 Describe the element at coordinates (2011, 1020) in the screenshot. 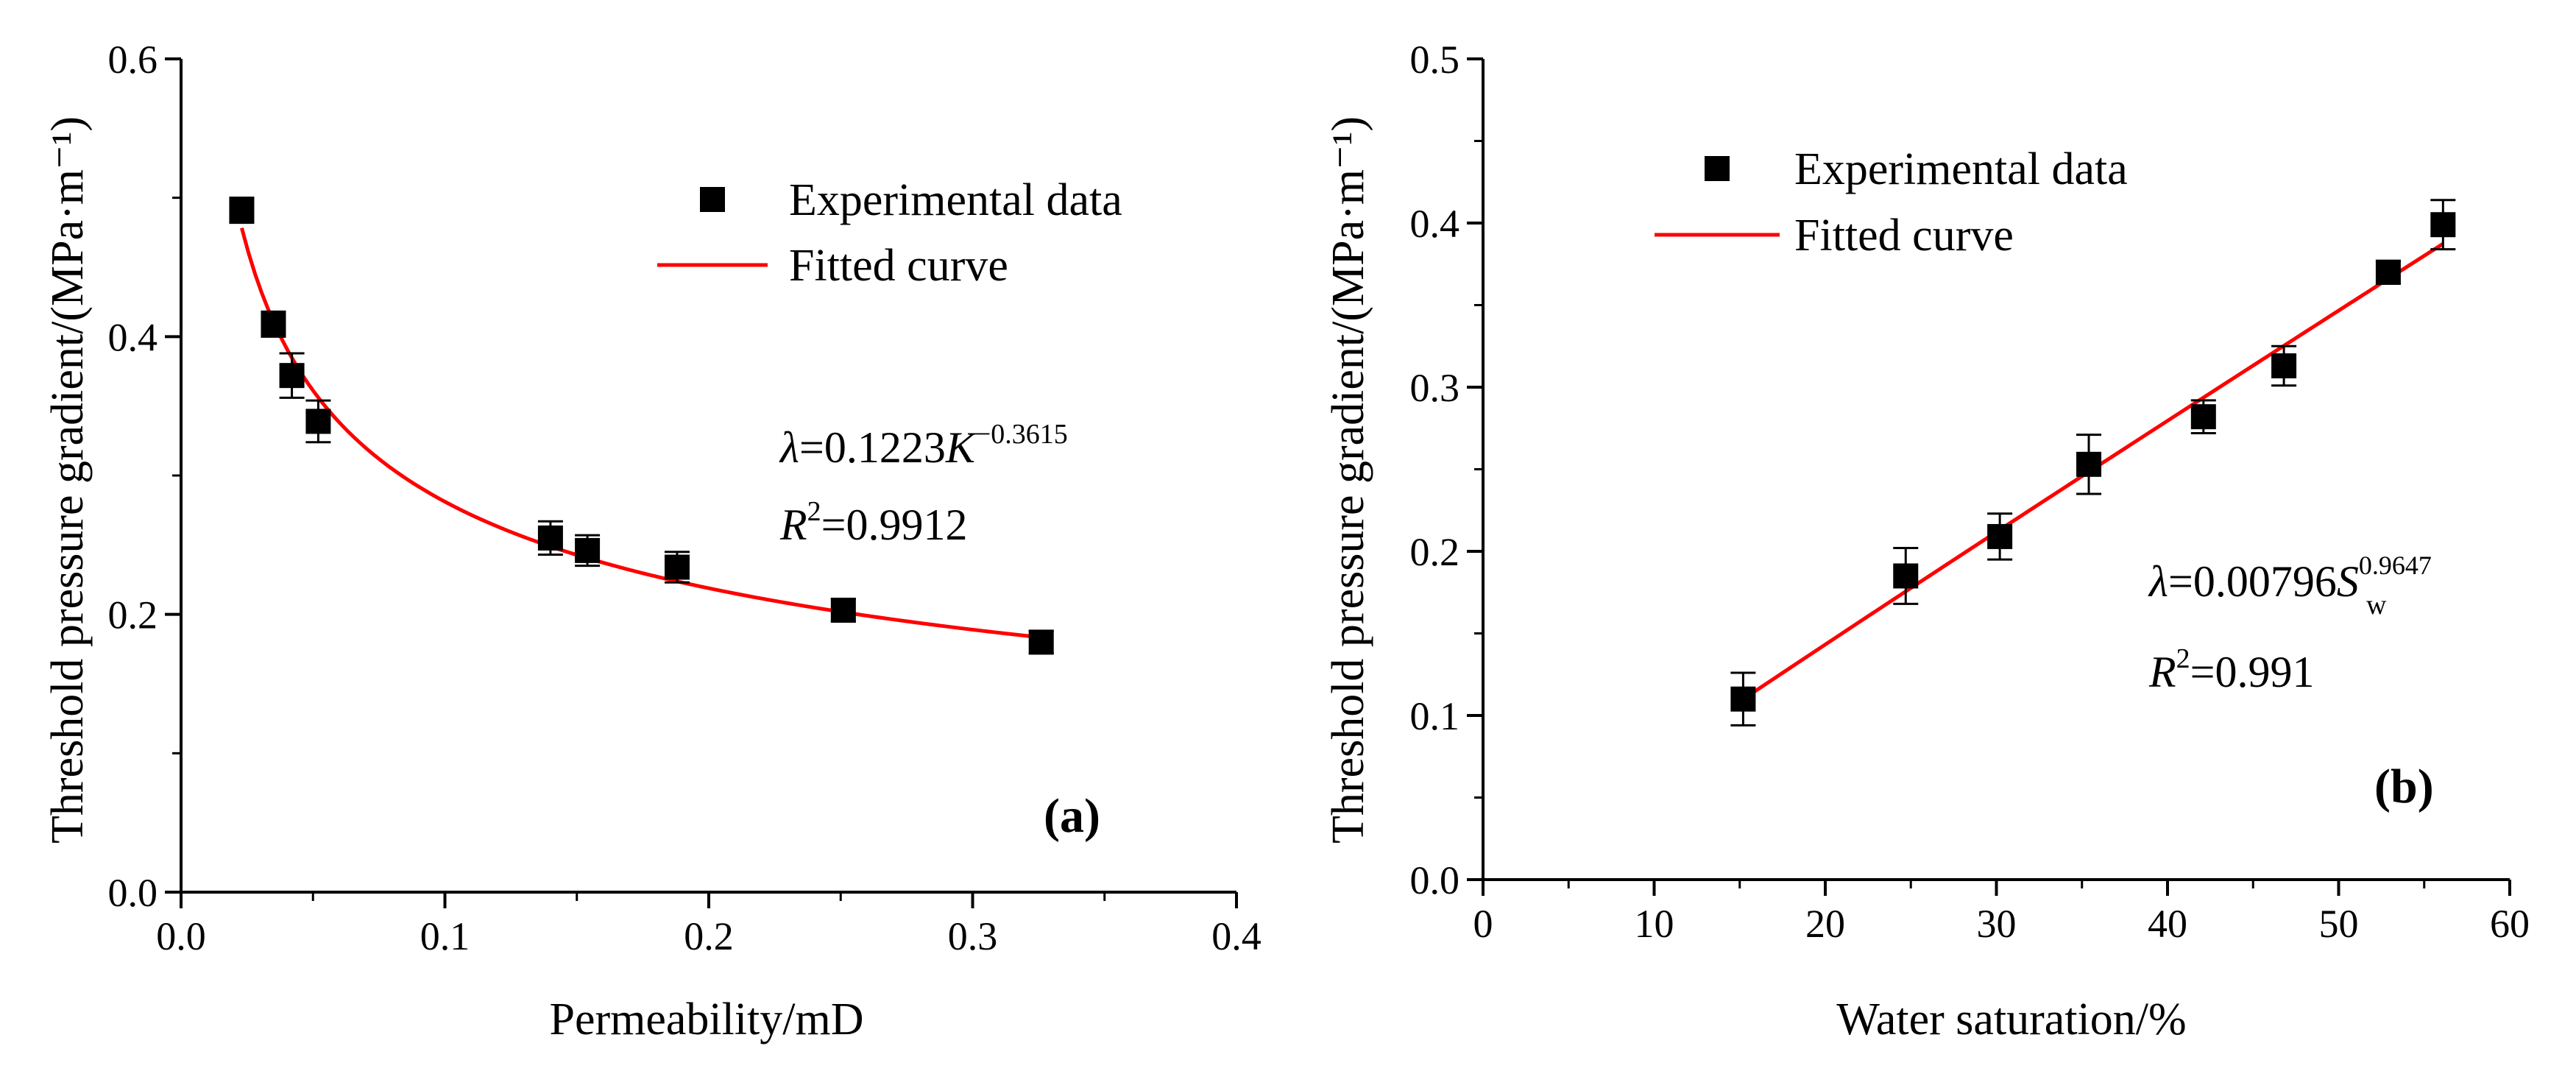

I see `x-axis-title: Water saturation/%` at that location.